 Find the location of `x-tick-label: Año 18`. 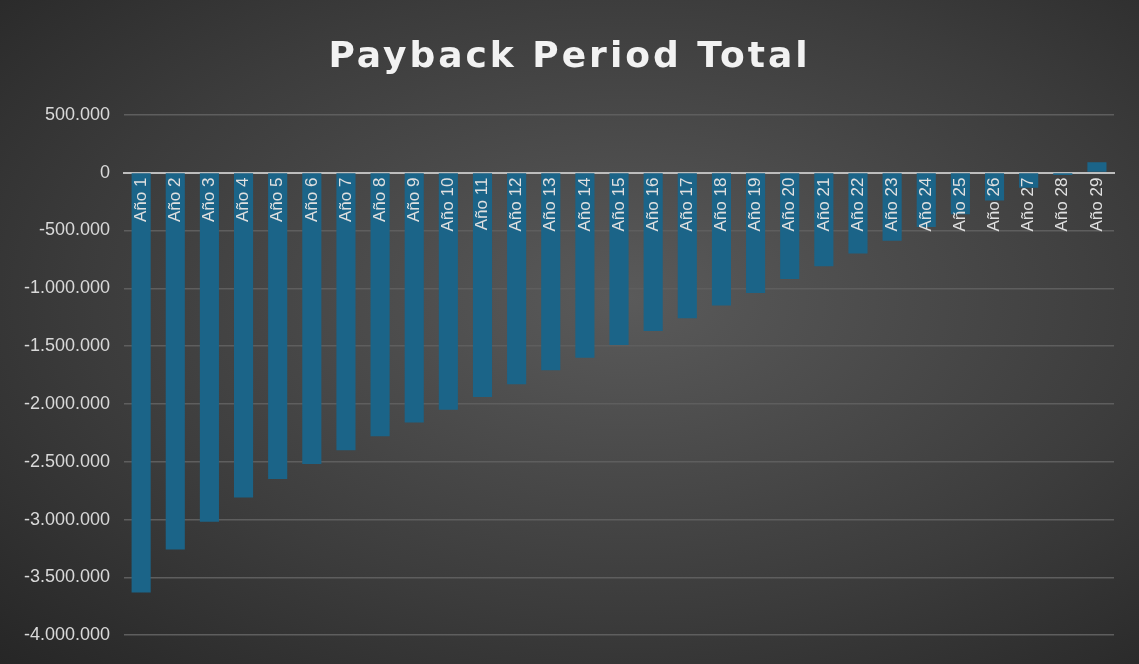

x-tick-label: Año 18 is located at coordinates (721, 204).